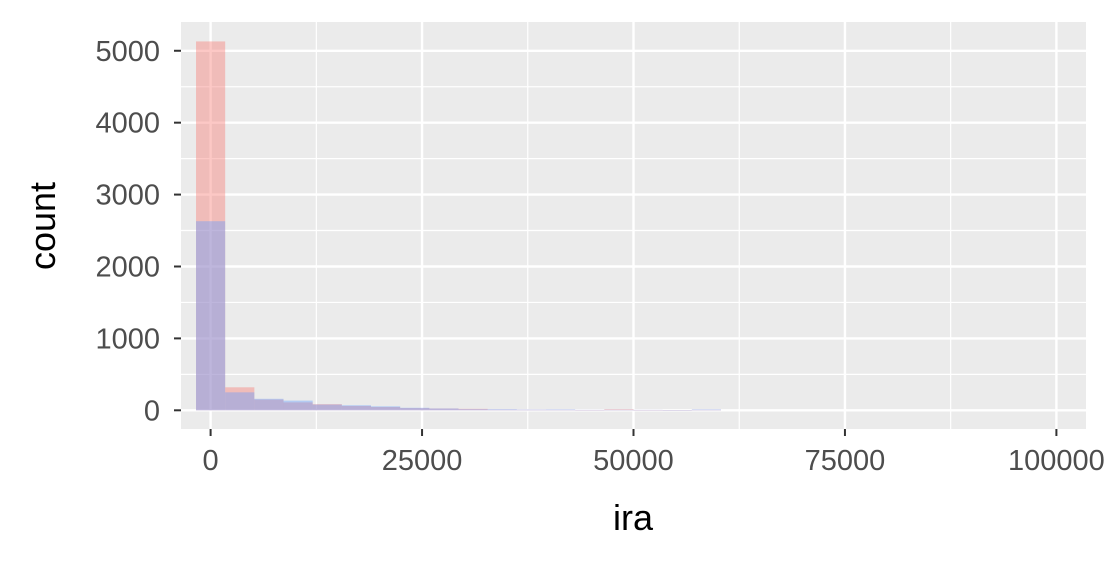 The image size is (1109, 562). I want to click on x-axis-ticks: 0 25000 50000 75000 100000, so click(654, 453).